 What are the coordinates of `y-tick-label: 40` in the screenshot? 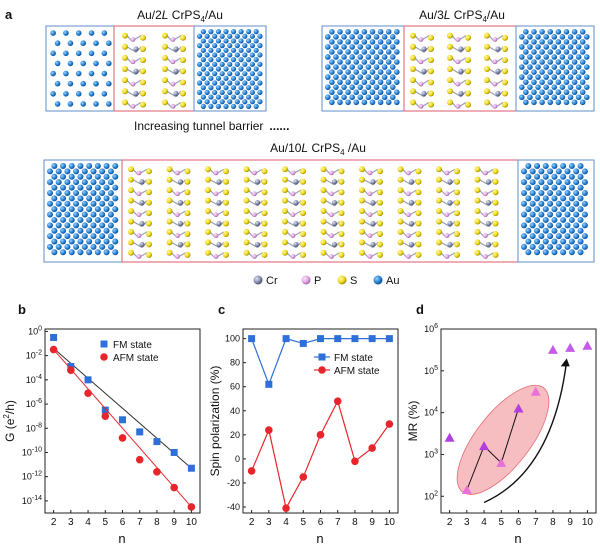 It's located at (235, 411).